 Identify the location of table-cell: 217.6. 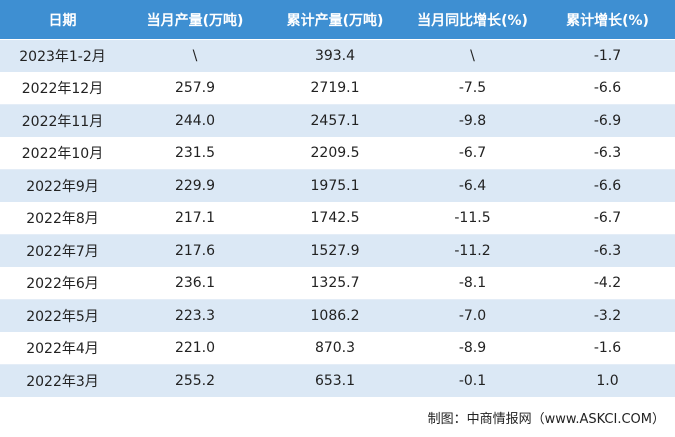
(195, 250).